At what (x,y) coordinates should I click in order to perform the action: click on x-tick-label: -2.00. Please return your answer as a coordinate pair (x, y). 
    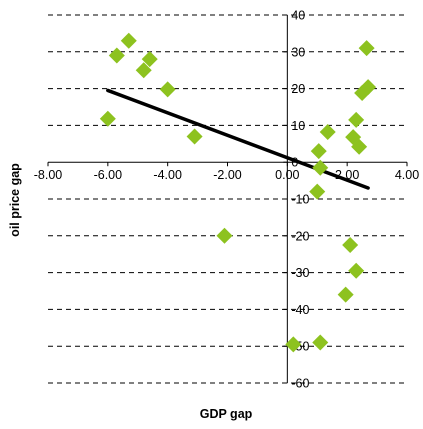
    Looking at the image, I should click on (227, 175).